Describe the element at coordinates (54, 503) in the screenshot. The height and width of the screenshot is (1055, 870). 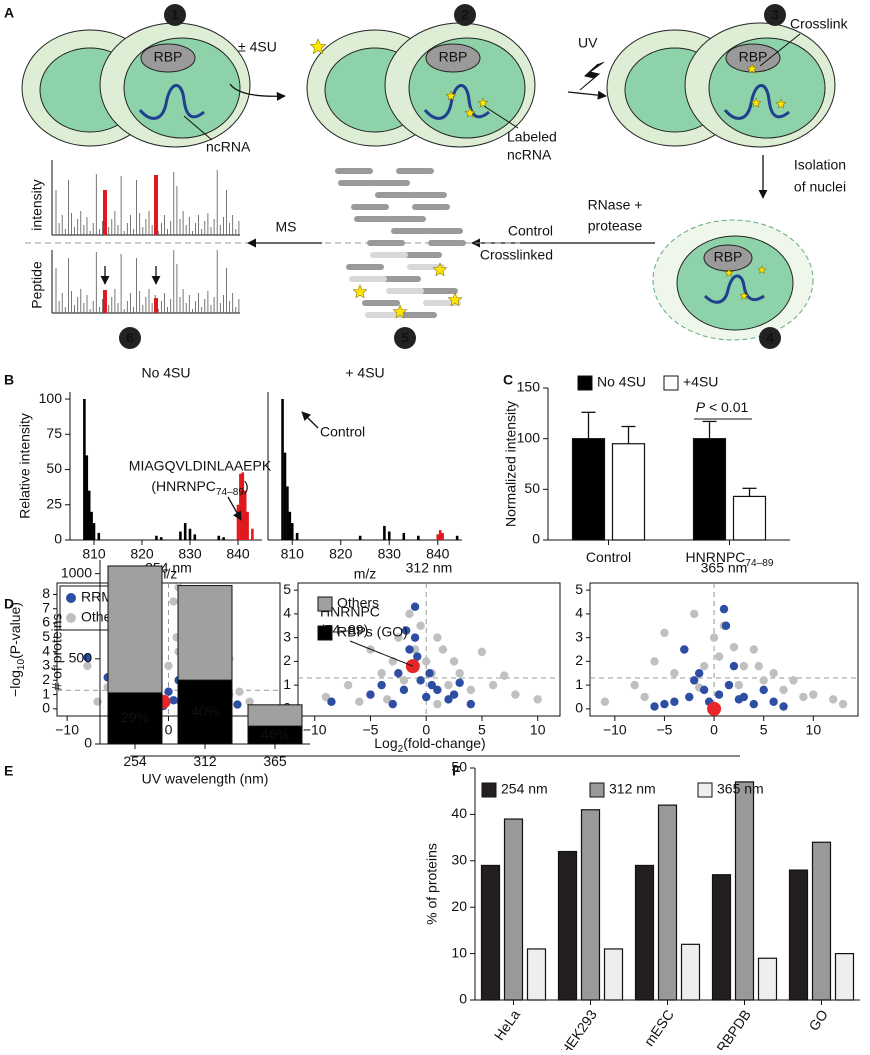
I see `y-tick-label: 25` at that location.